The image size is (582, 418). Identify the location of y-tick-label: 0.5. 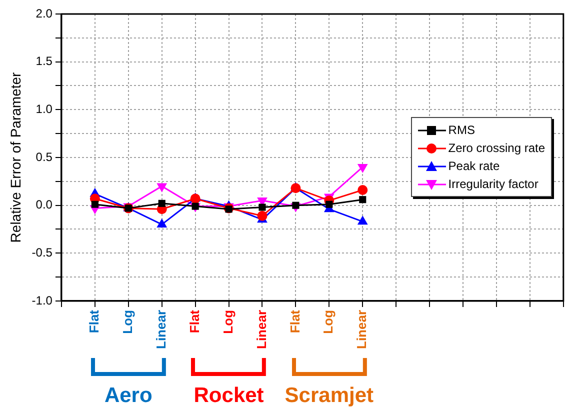
(44, 157).